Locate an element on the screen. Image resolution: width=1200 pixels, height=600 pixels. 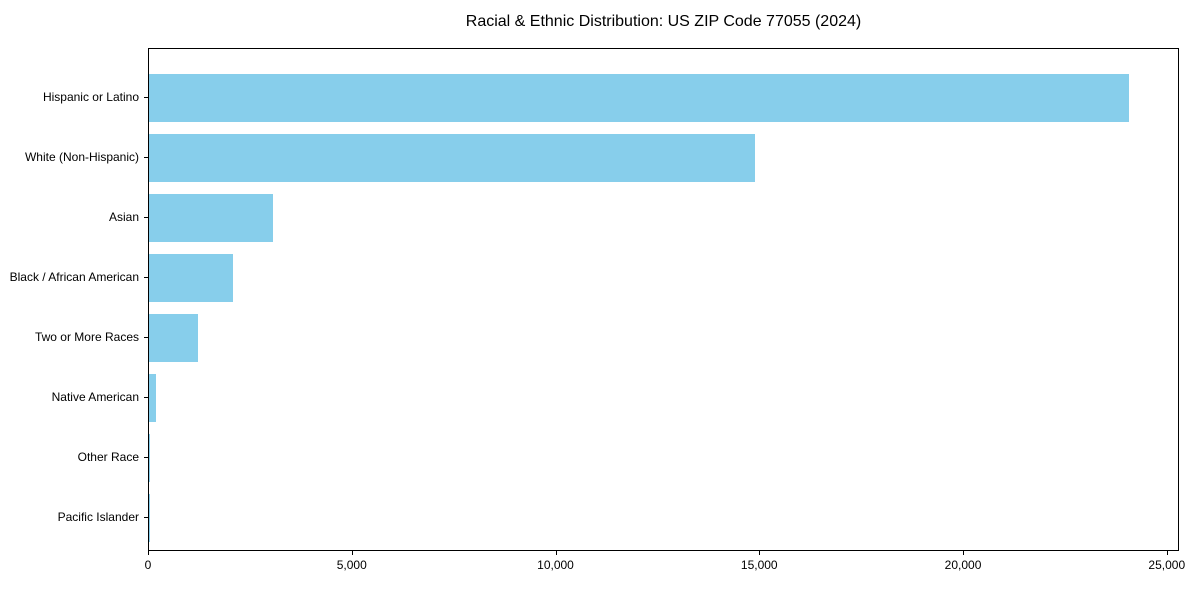
bar-other-race is located at coordinates (150, 458).